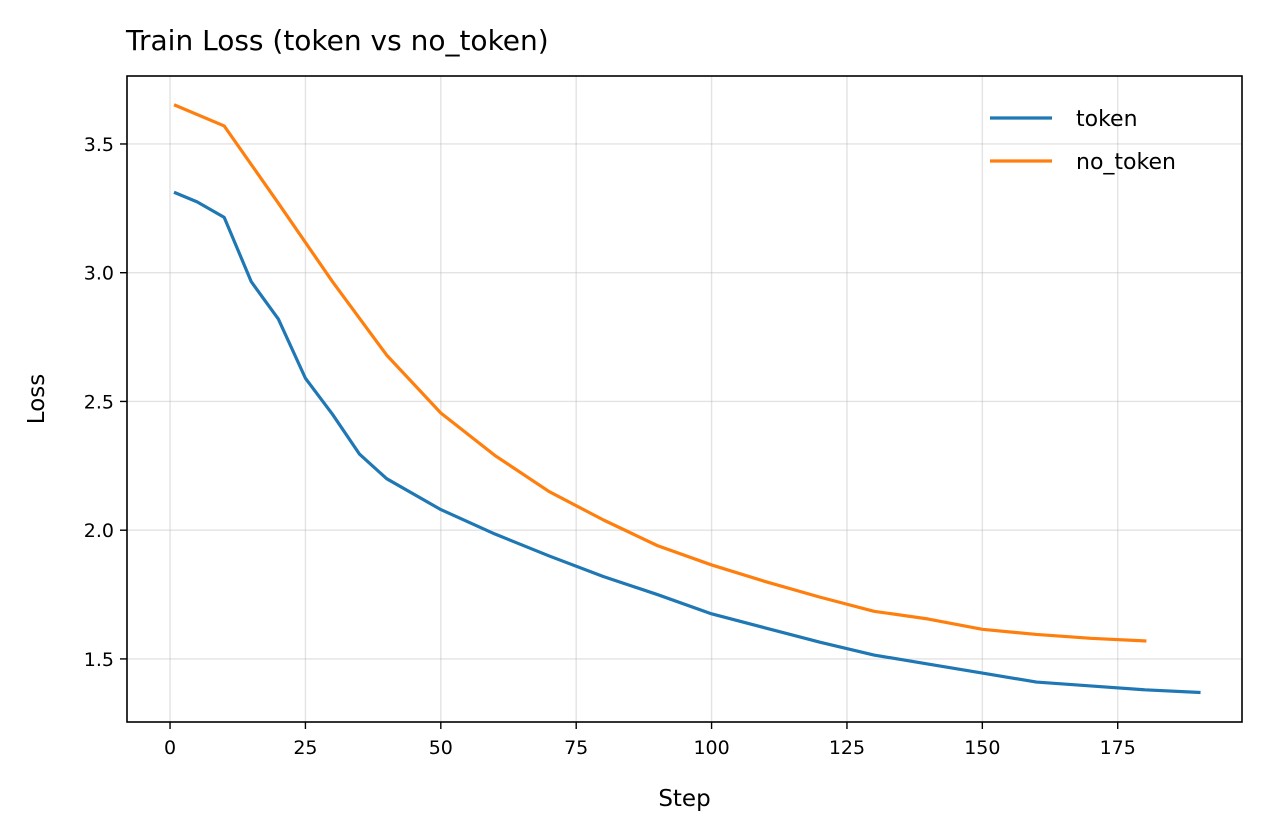 This screenshot has height=834, width=1264. I want to click on x-tick-label: 175, so click(1118, 748).